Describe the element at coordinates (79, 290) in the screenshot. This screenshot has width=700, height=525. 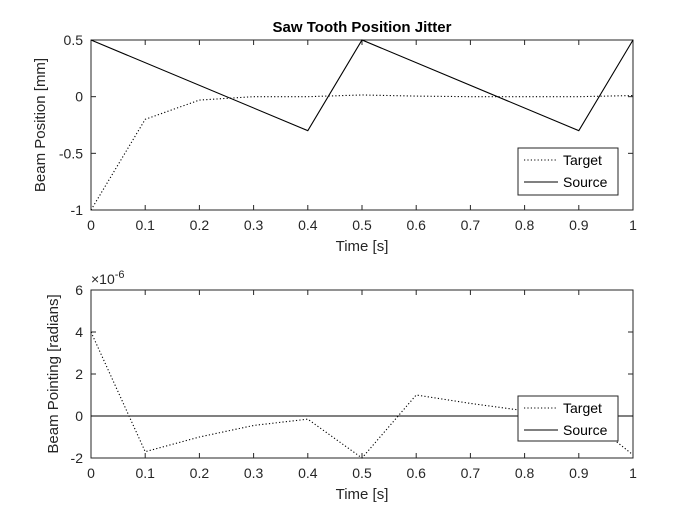
I see `y-tick-label: 6` at that location.